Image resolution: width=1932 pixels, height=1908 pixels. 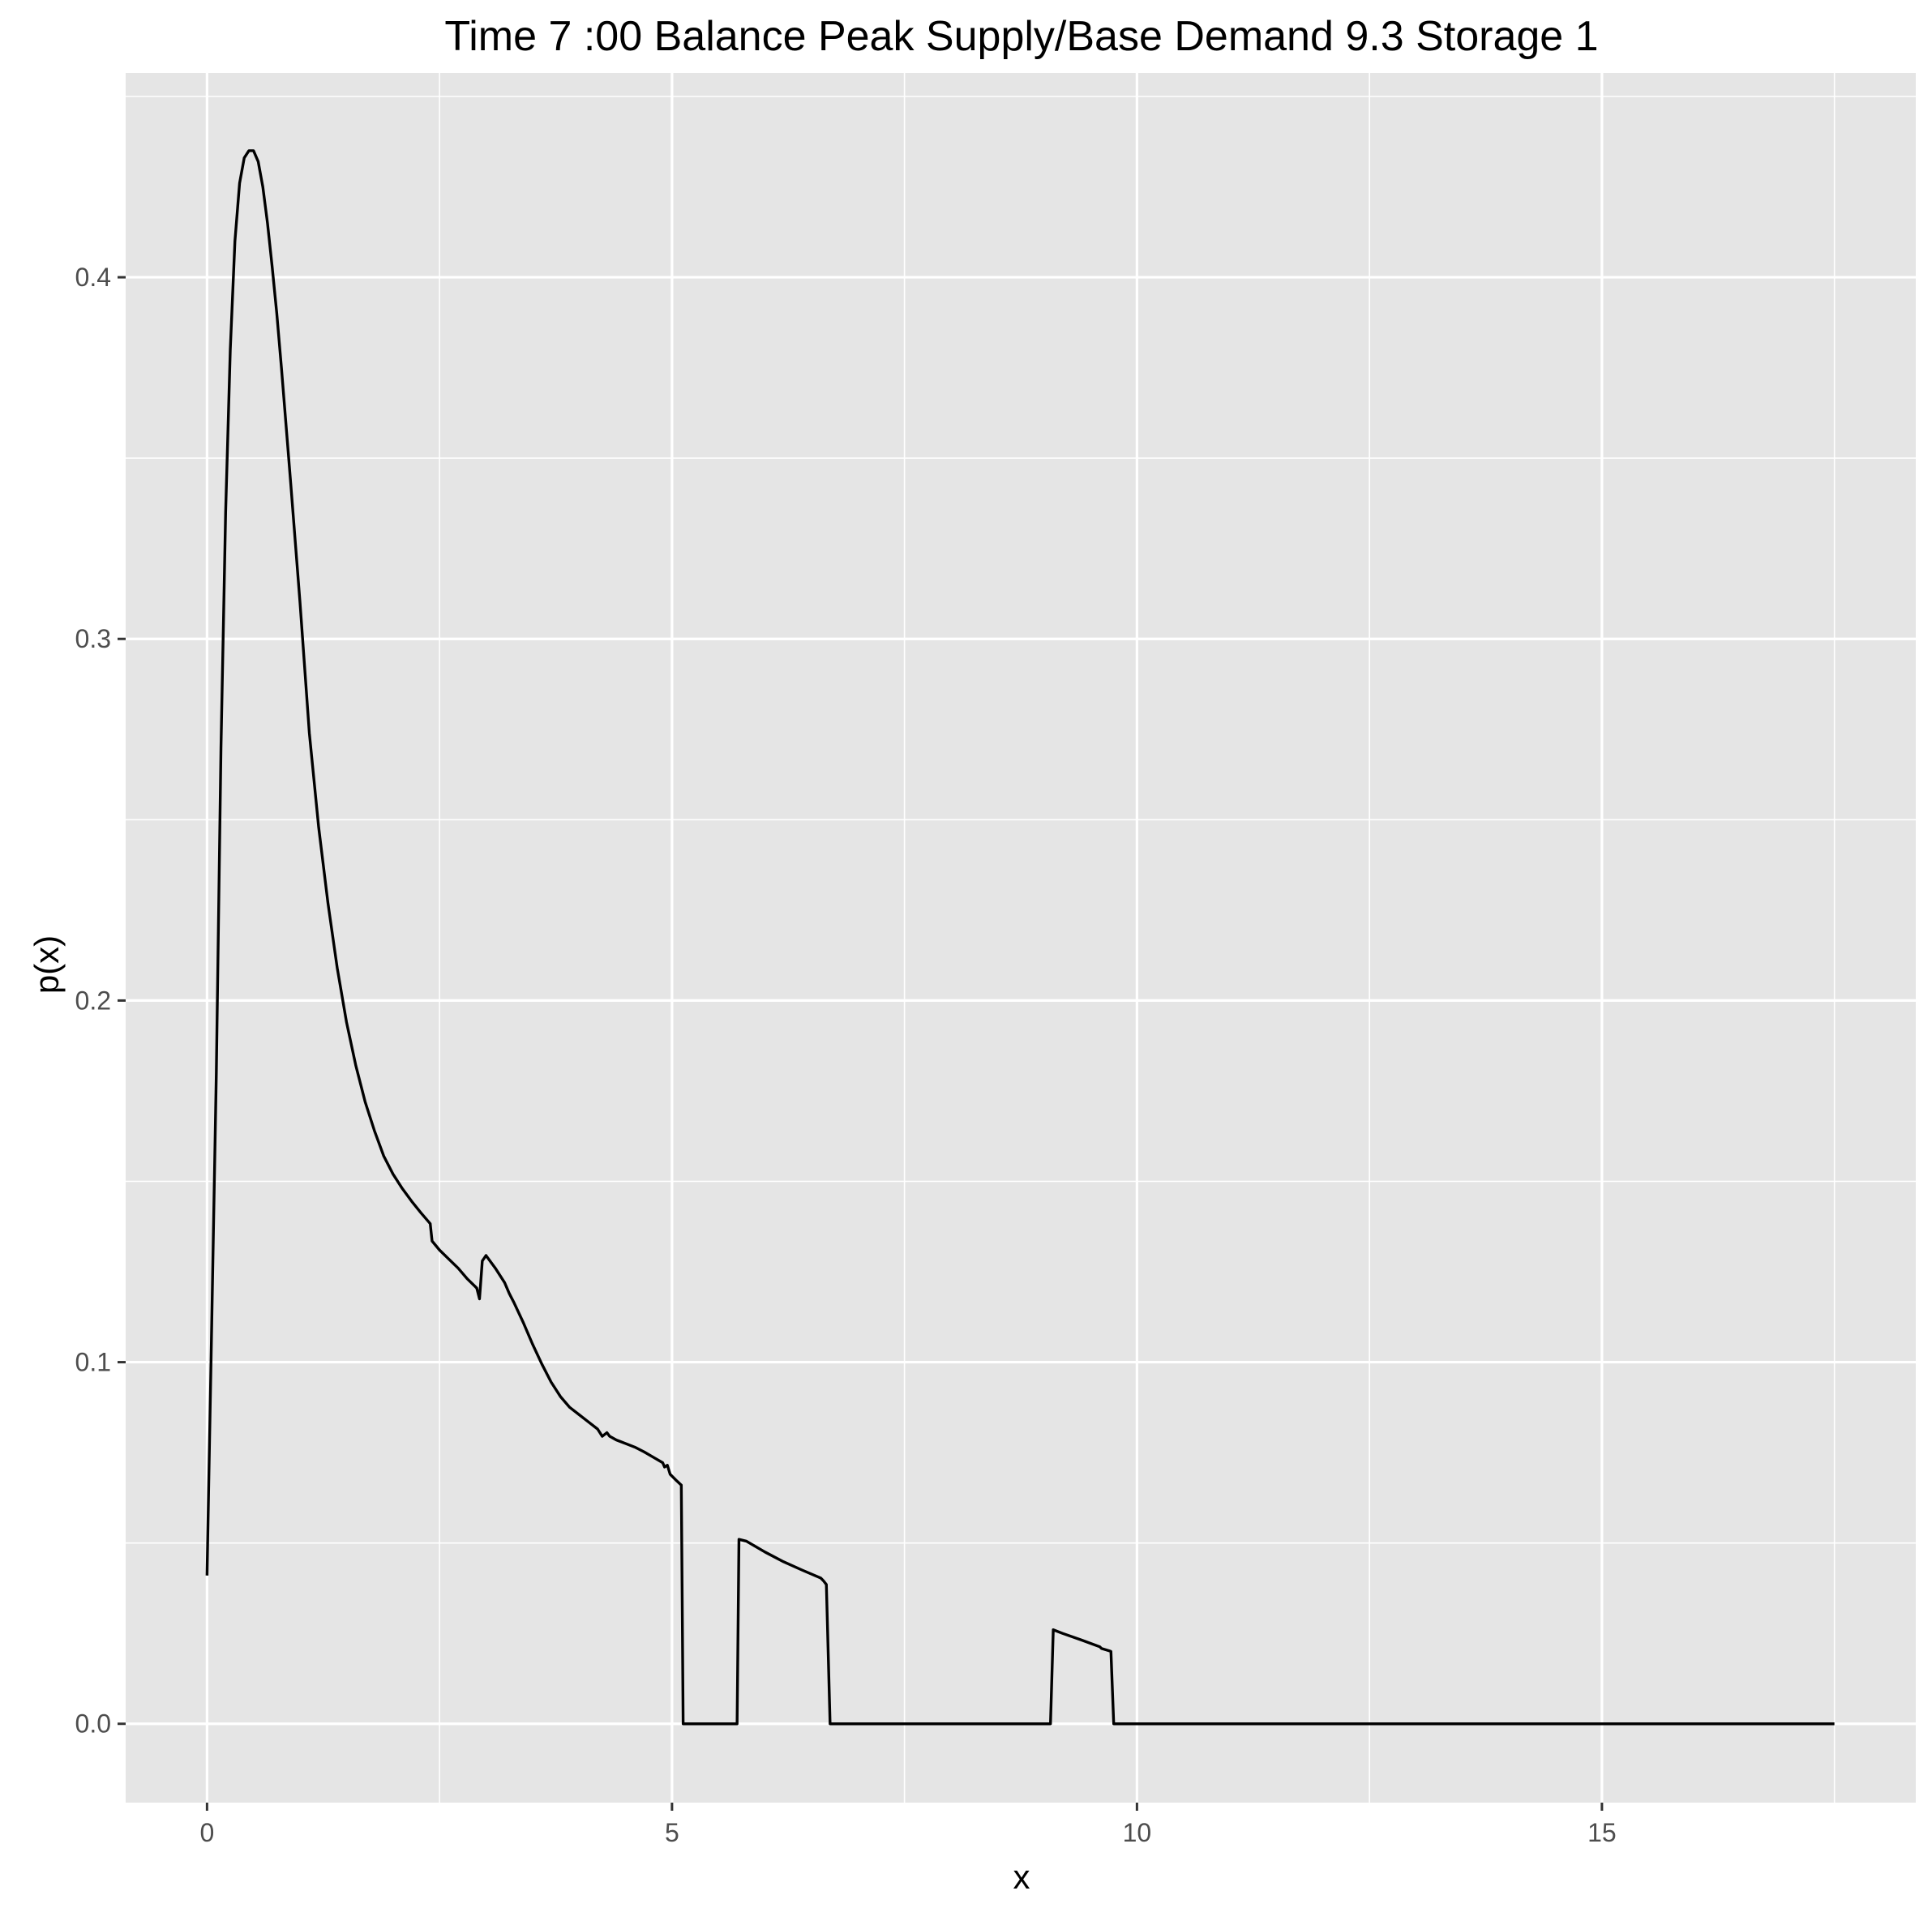 I want to click on y-axis-ticks: 0.0 0.1 0.2 0.3 0.4, so click(x=100, y=1001).